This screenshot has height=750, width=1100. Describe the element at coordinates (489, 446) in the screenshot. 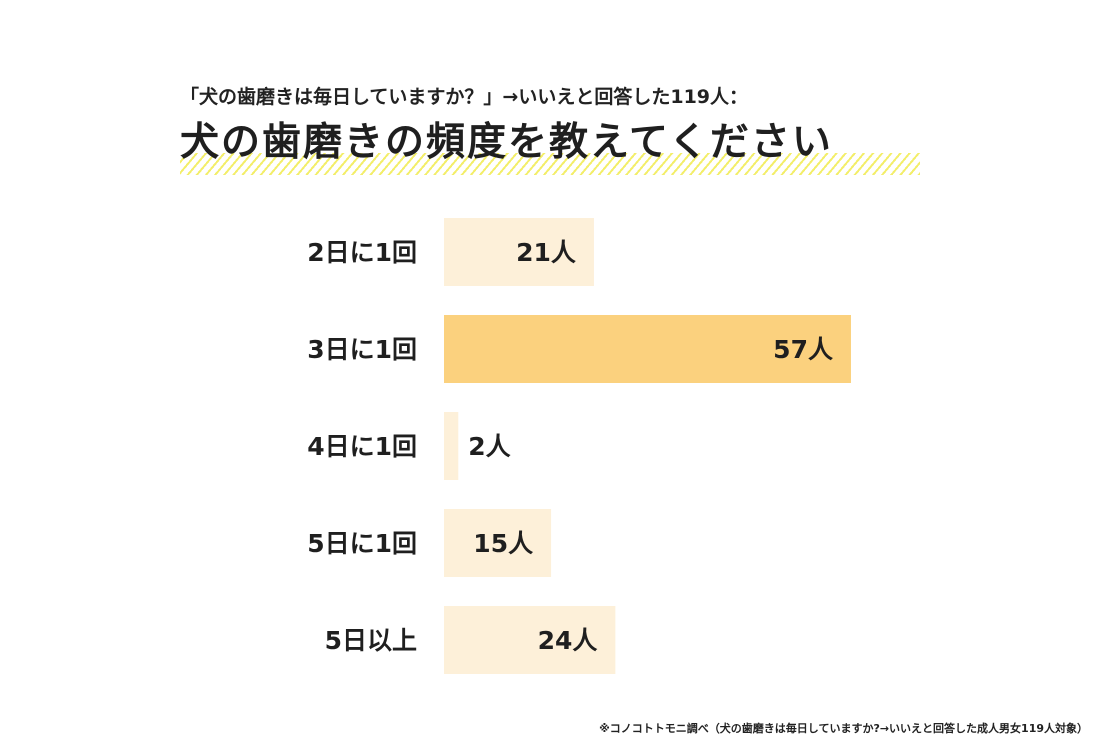

I see `value-label-3: 2人` at that location.